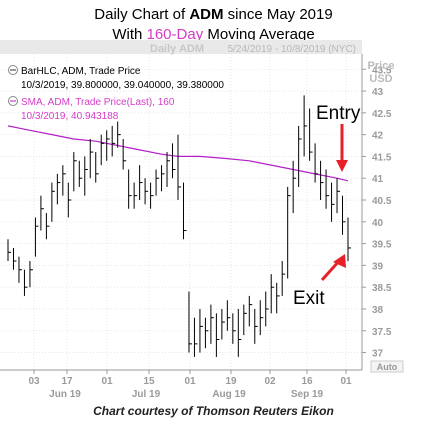  I want to click on subtitle-highlight: 160-Day, so click(175, 34).